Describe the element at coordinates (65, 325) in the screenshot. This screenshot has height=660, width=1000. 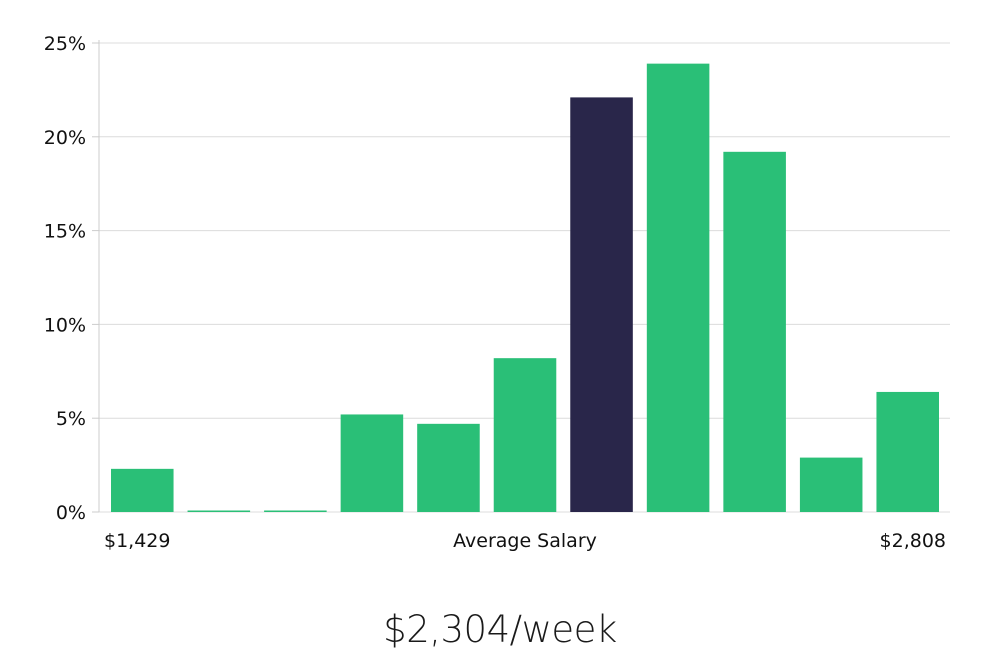
I see `y-tick-label: 10%` at that location.